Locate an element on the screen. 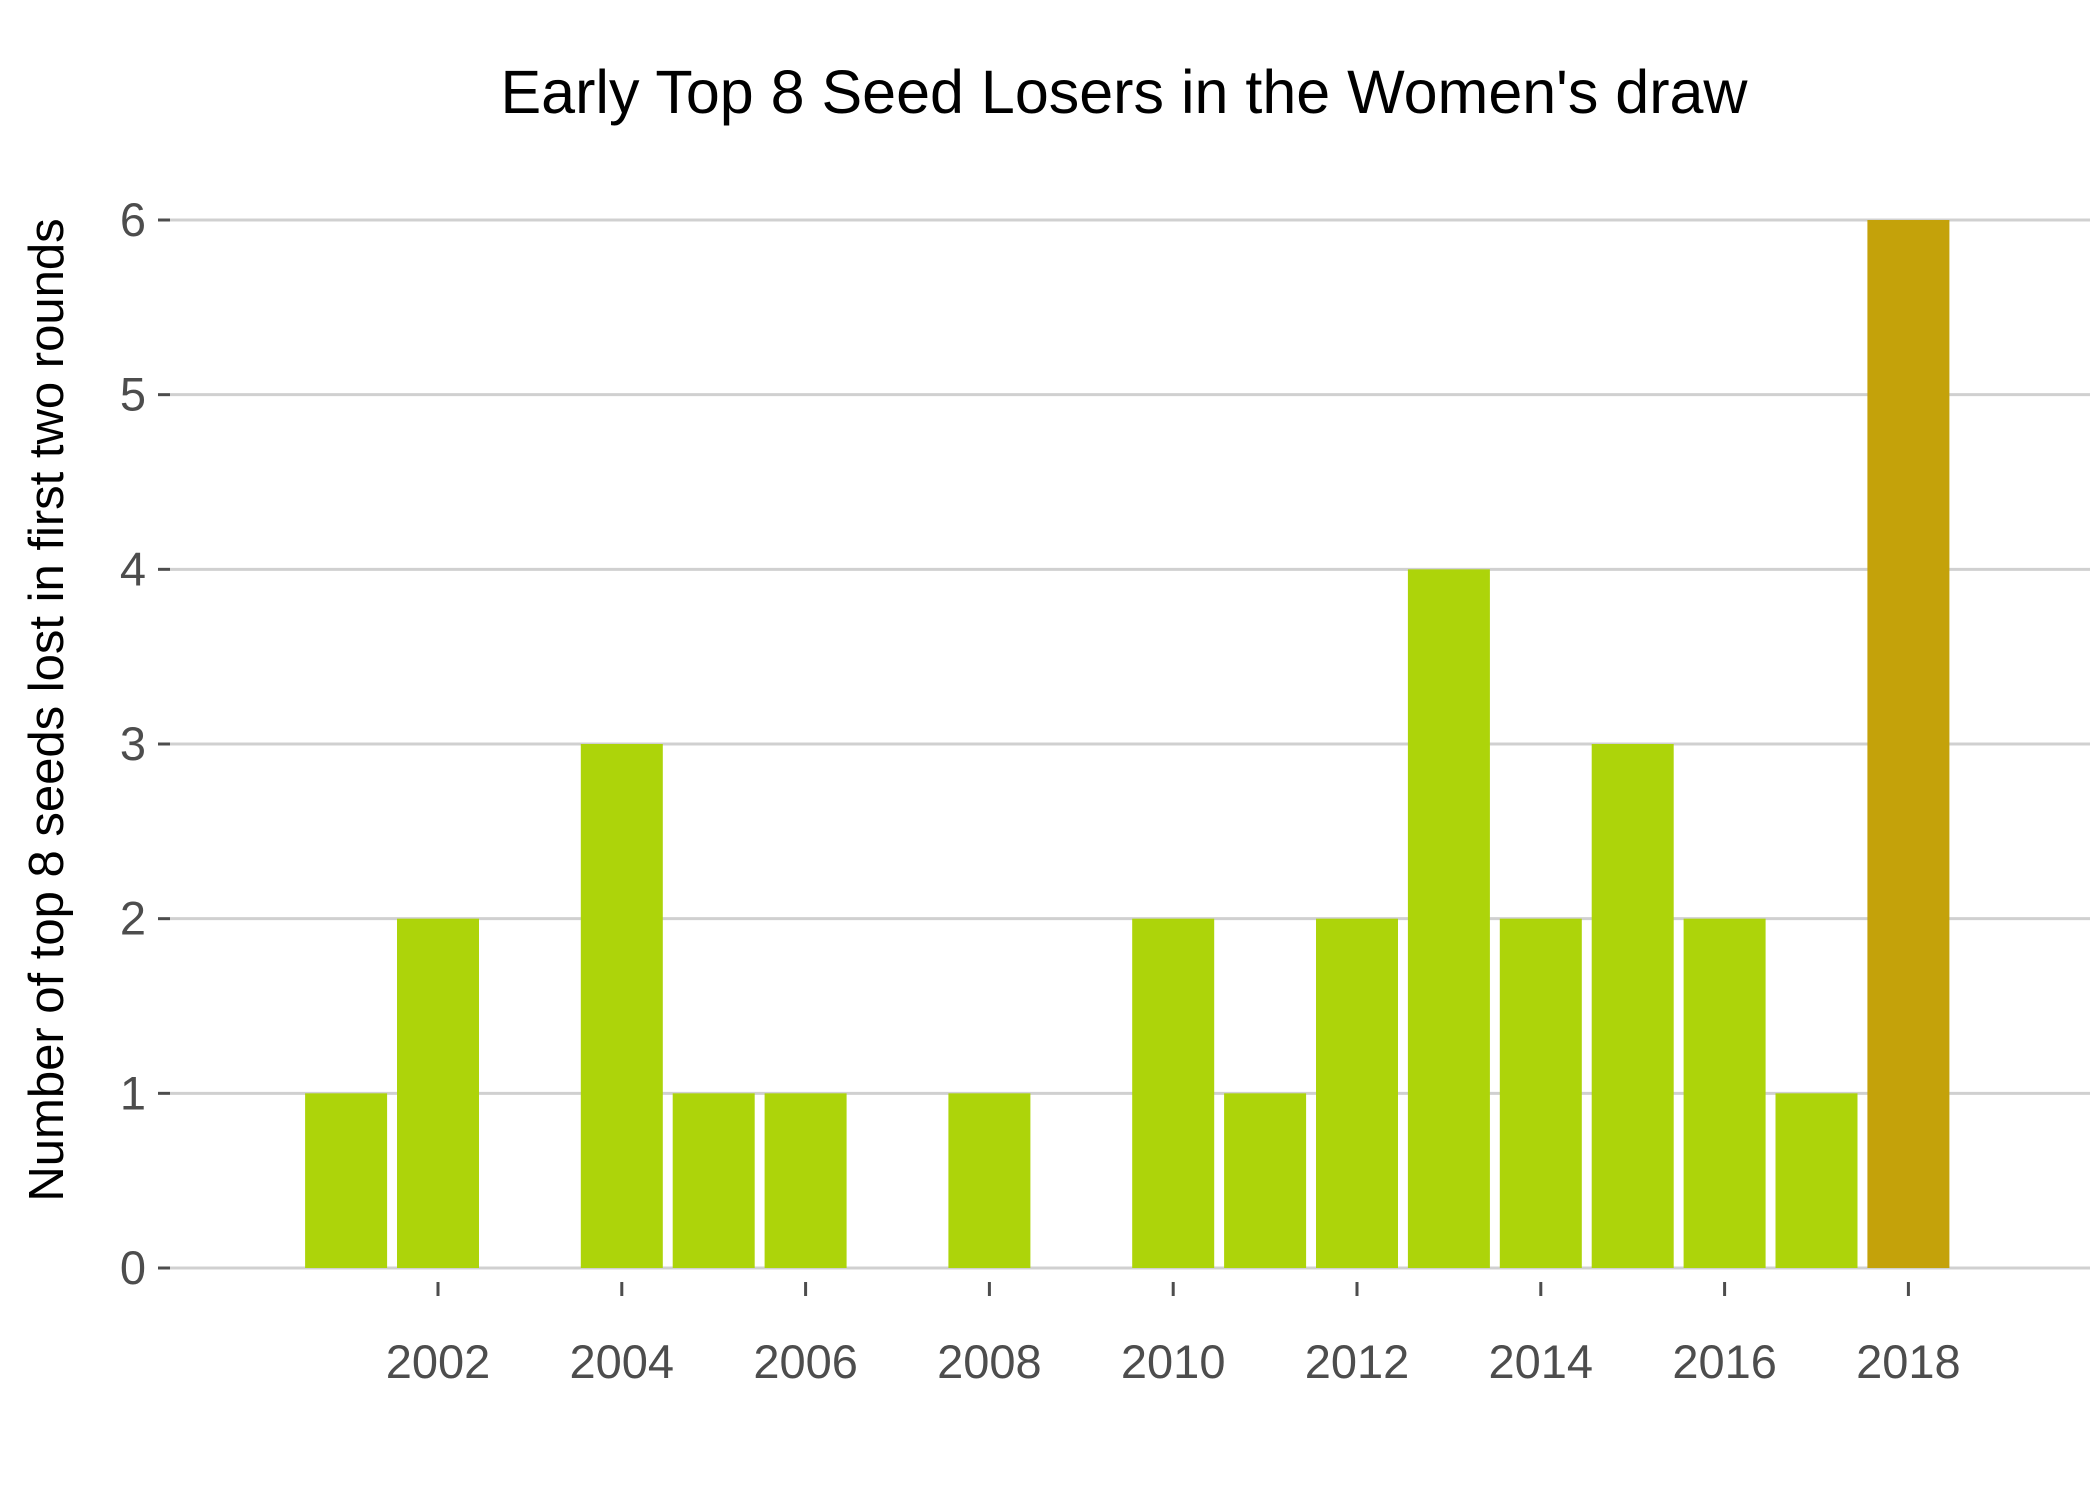 The height and width of the screenshot is (1500, 2100). bar-2014 is located at coordinates (1540, 1093).